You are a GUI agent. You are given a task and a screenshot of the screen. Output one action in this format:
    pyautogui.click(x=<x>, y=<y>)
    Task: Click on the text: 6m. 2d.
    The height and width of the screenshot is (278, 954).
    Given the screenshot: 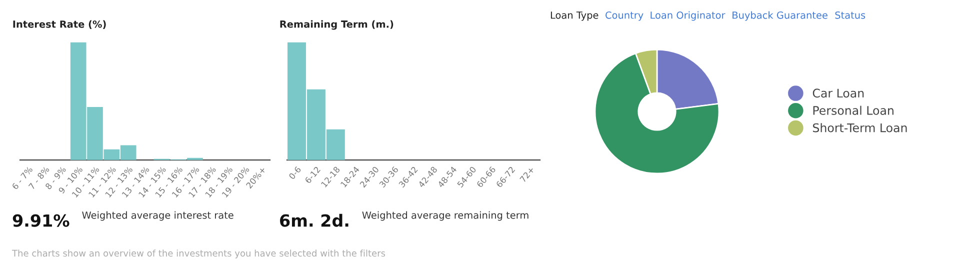 What is the action you would take?
    pyautogui.click(x=314, y=220)
    